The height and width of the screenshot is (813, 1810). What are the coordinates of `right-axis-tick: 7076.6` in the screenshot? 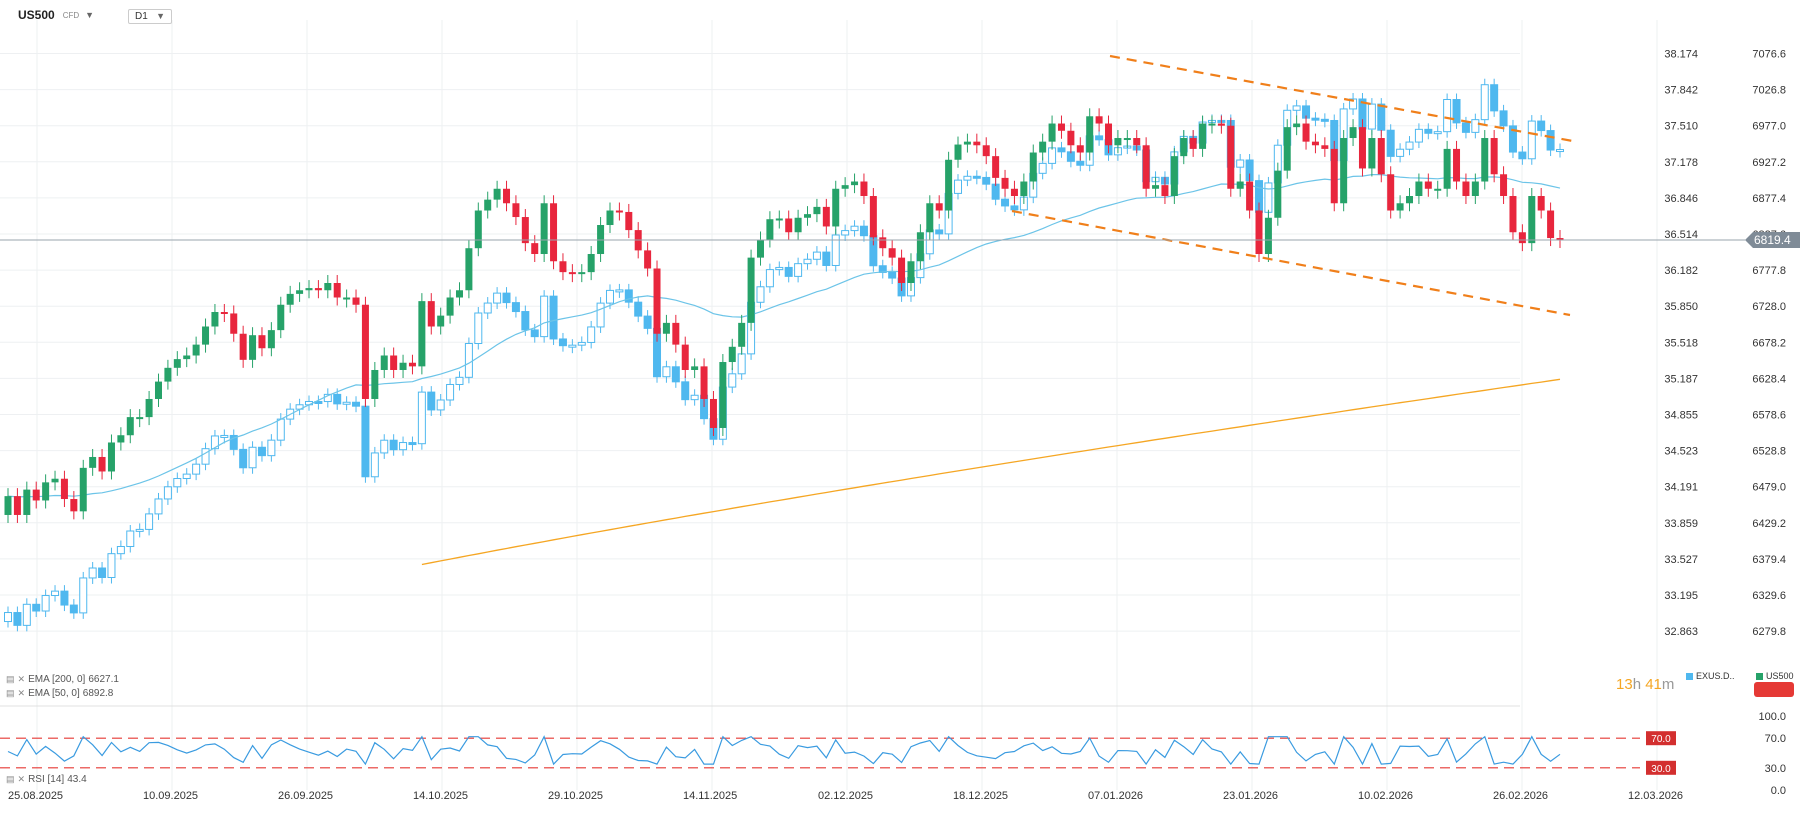 It's located at (1769, 55).